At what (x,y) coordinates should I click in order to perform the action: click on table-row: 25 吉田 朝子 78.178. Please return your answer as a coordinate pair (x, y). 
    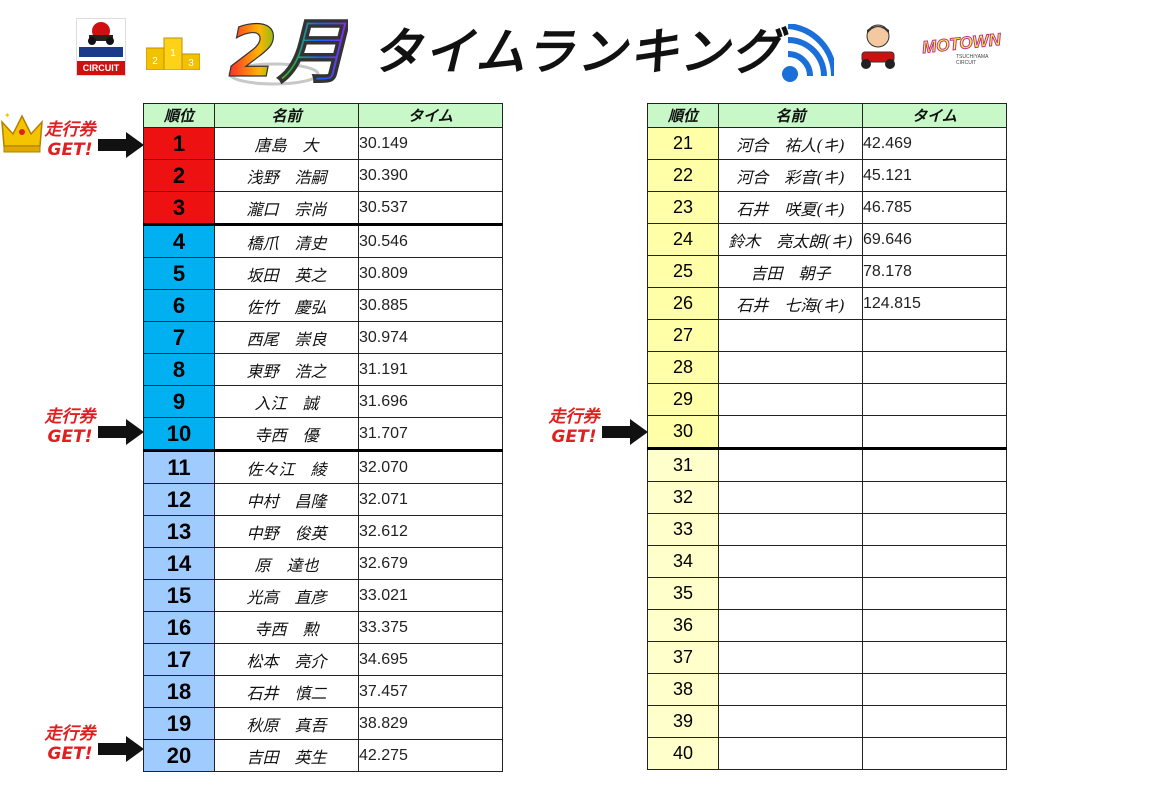
    Looking at the image, I should click on (827, 271).